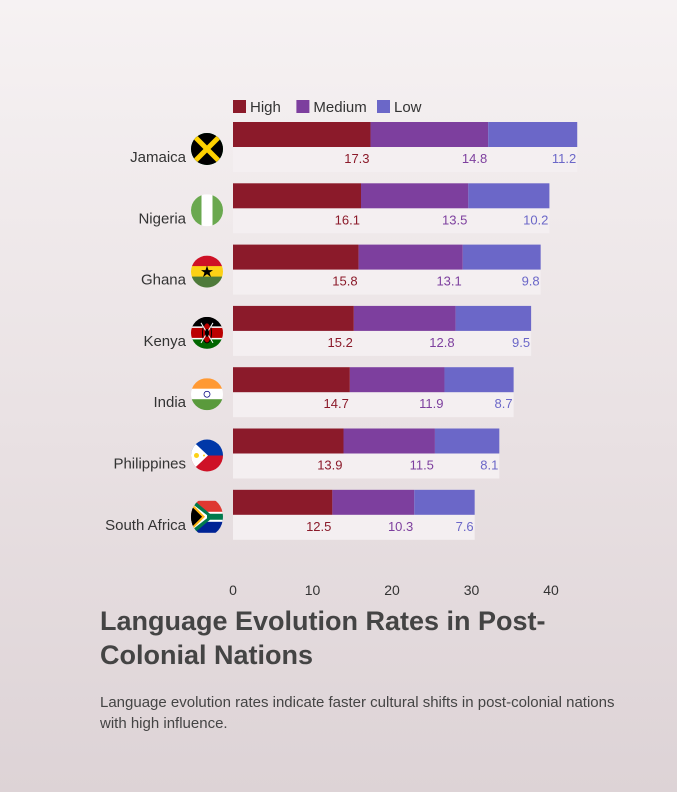 The height and width of the screenshot is (792, 677). What do you see at coordinates (339, 107) in the screenshot?
I see `legend-label-medium: Medium` at bounding box center [339, 107].